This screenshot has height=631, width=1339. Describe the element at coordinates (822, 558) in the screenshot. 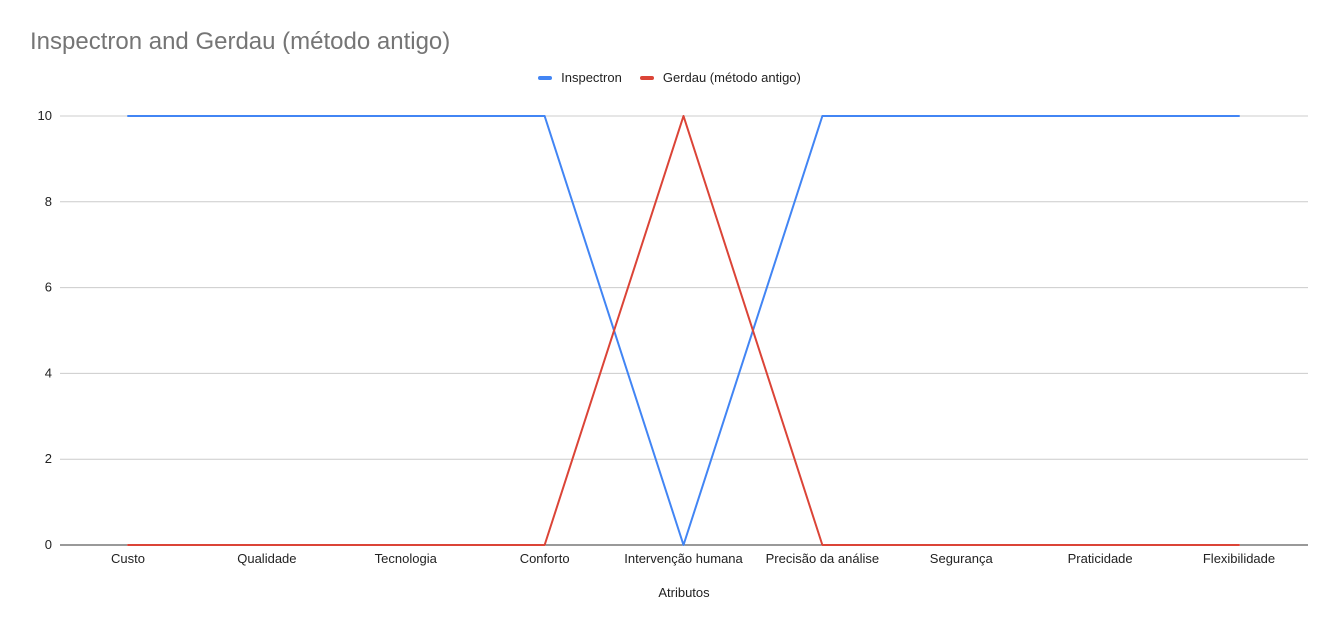

I see `x-tick-label: Precisão da análise` at that location.